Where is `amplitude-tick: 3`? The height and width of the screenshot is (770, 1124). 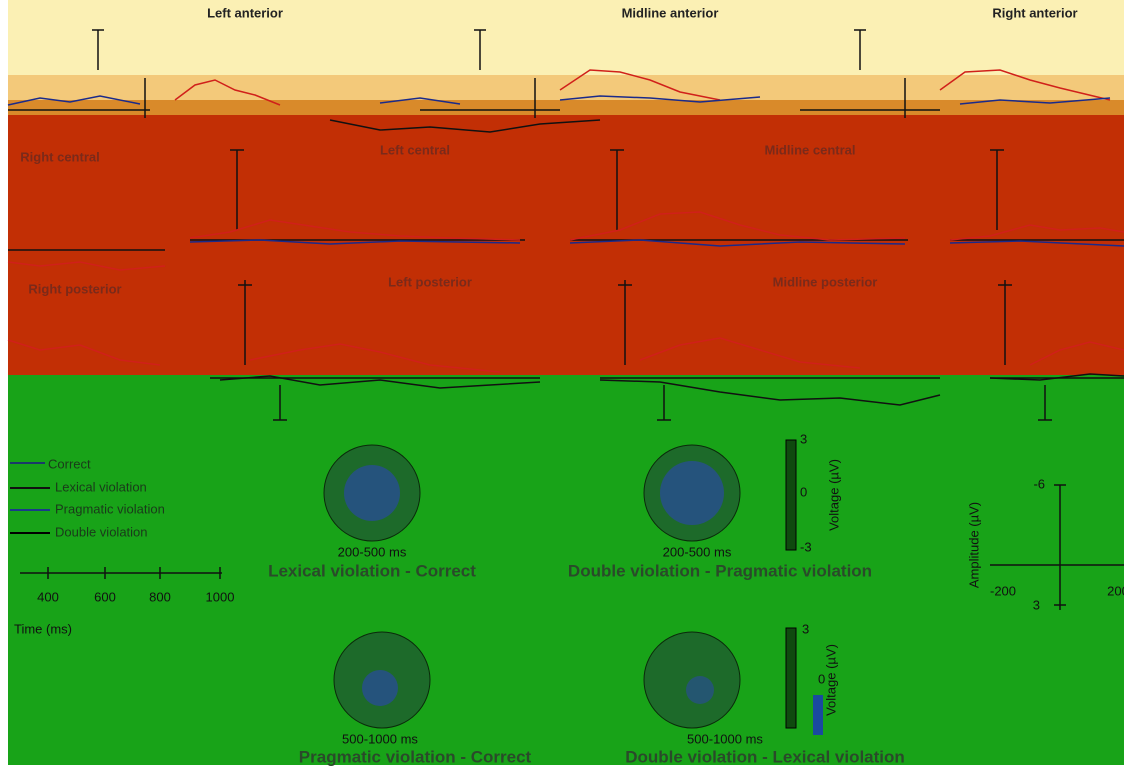 amplitude-tick: 3 is located at coordinates (1036, 604).